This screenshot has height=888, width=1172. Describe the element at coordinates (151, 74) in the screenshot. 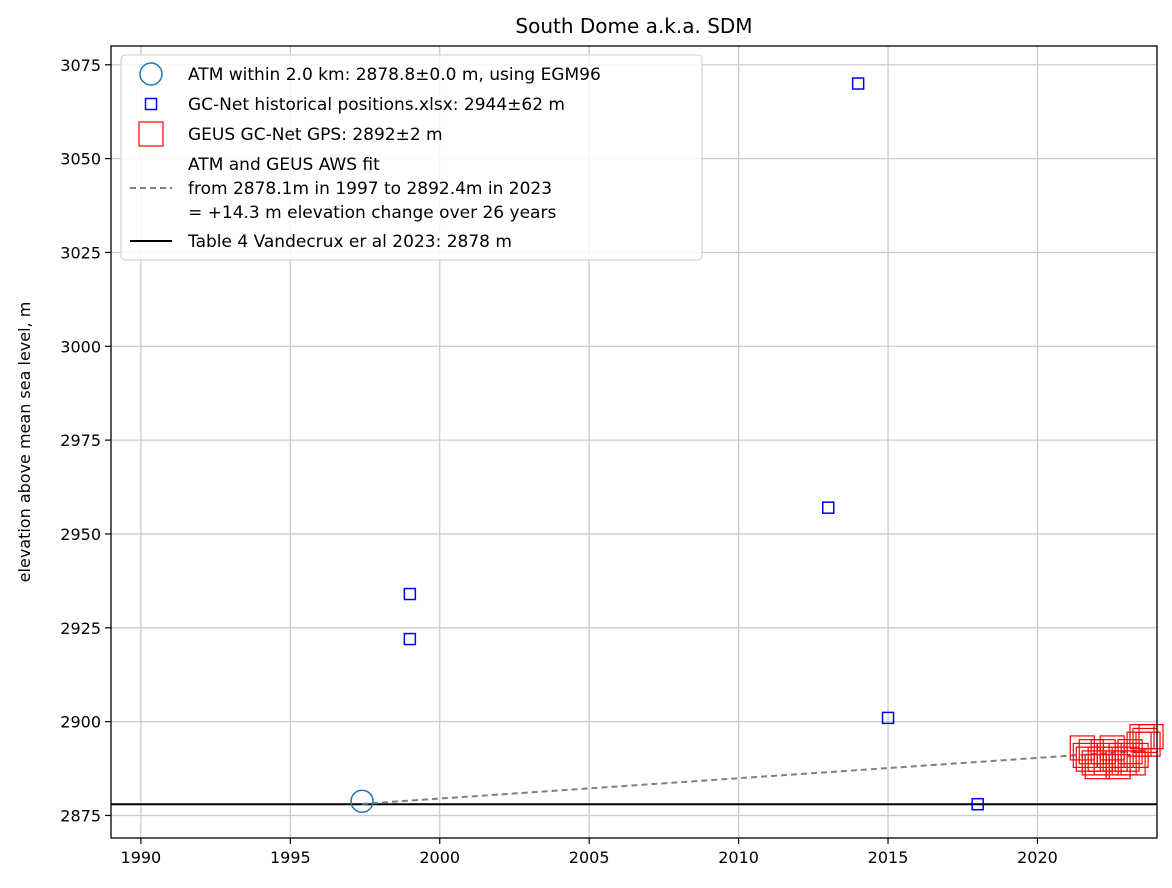

I see `legend-atm-marker` at that location.